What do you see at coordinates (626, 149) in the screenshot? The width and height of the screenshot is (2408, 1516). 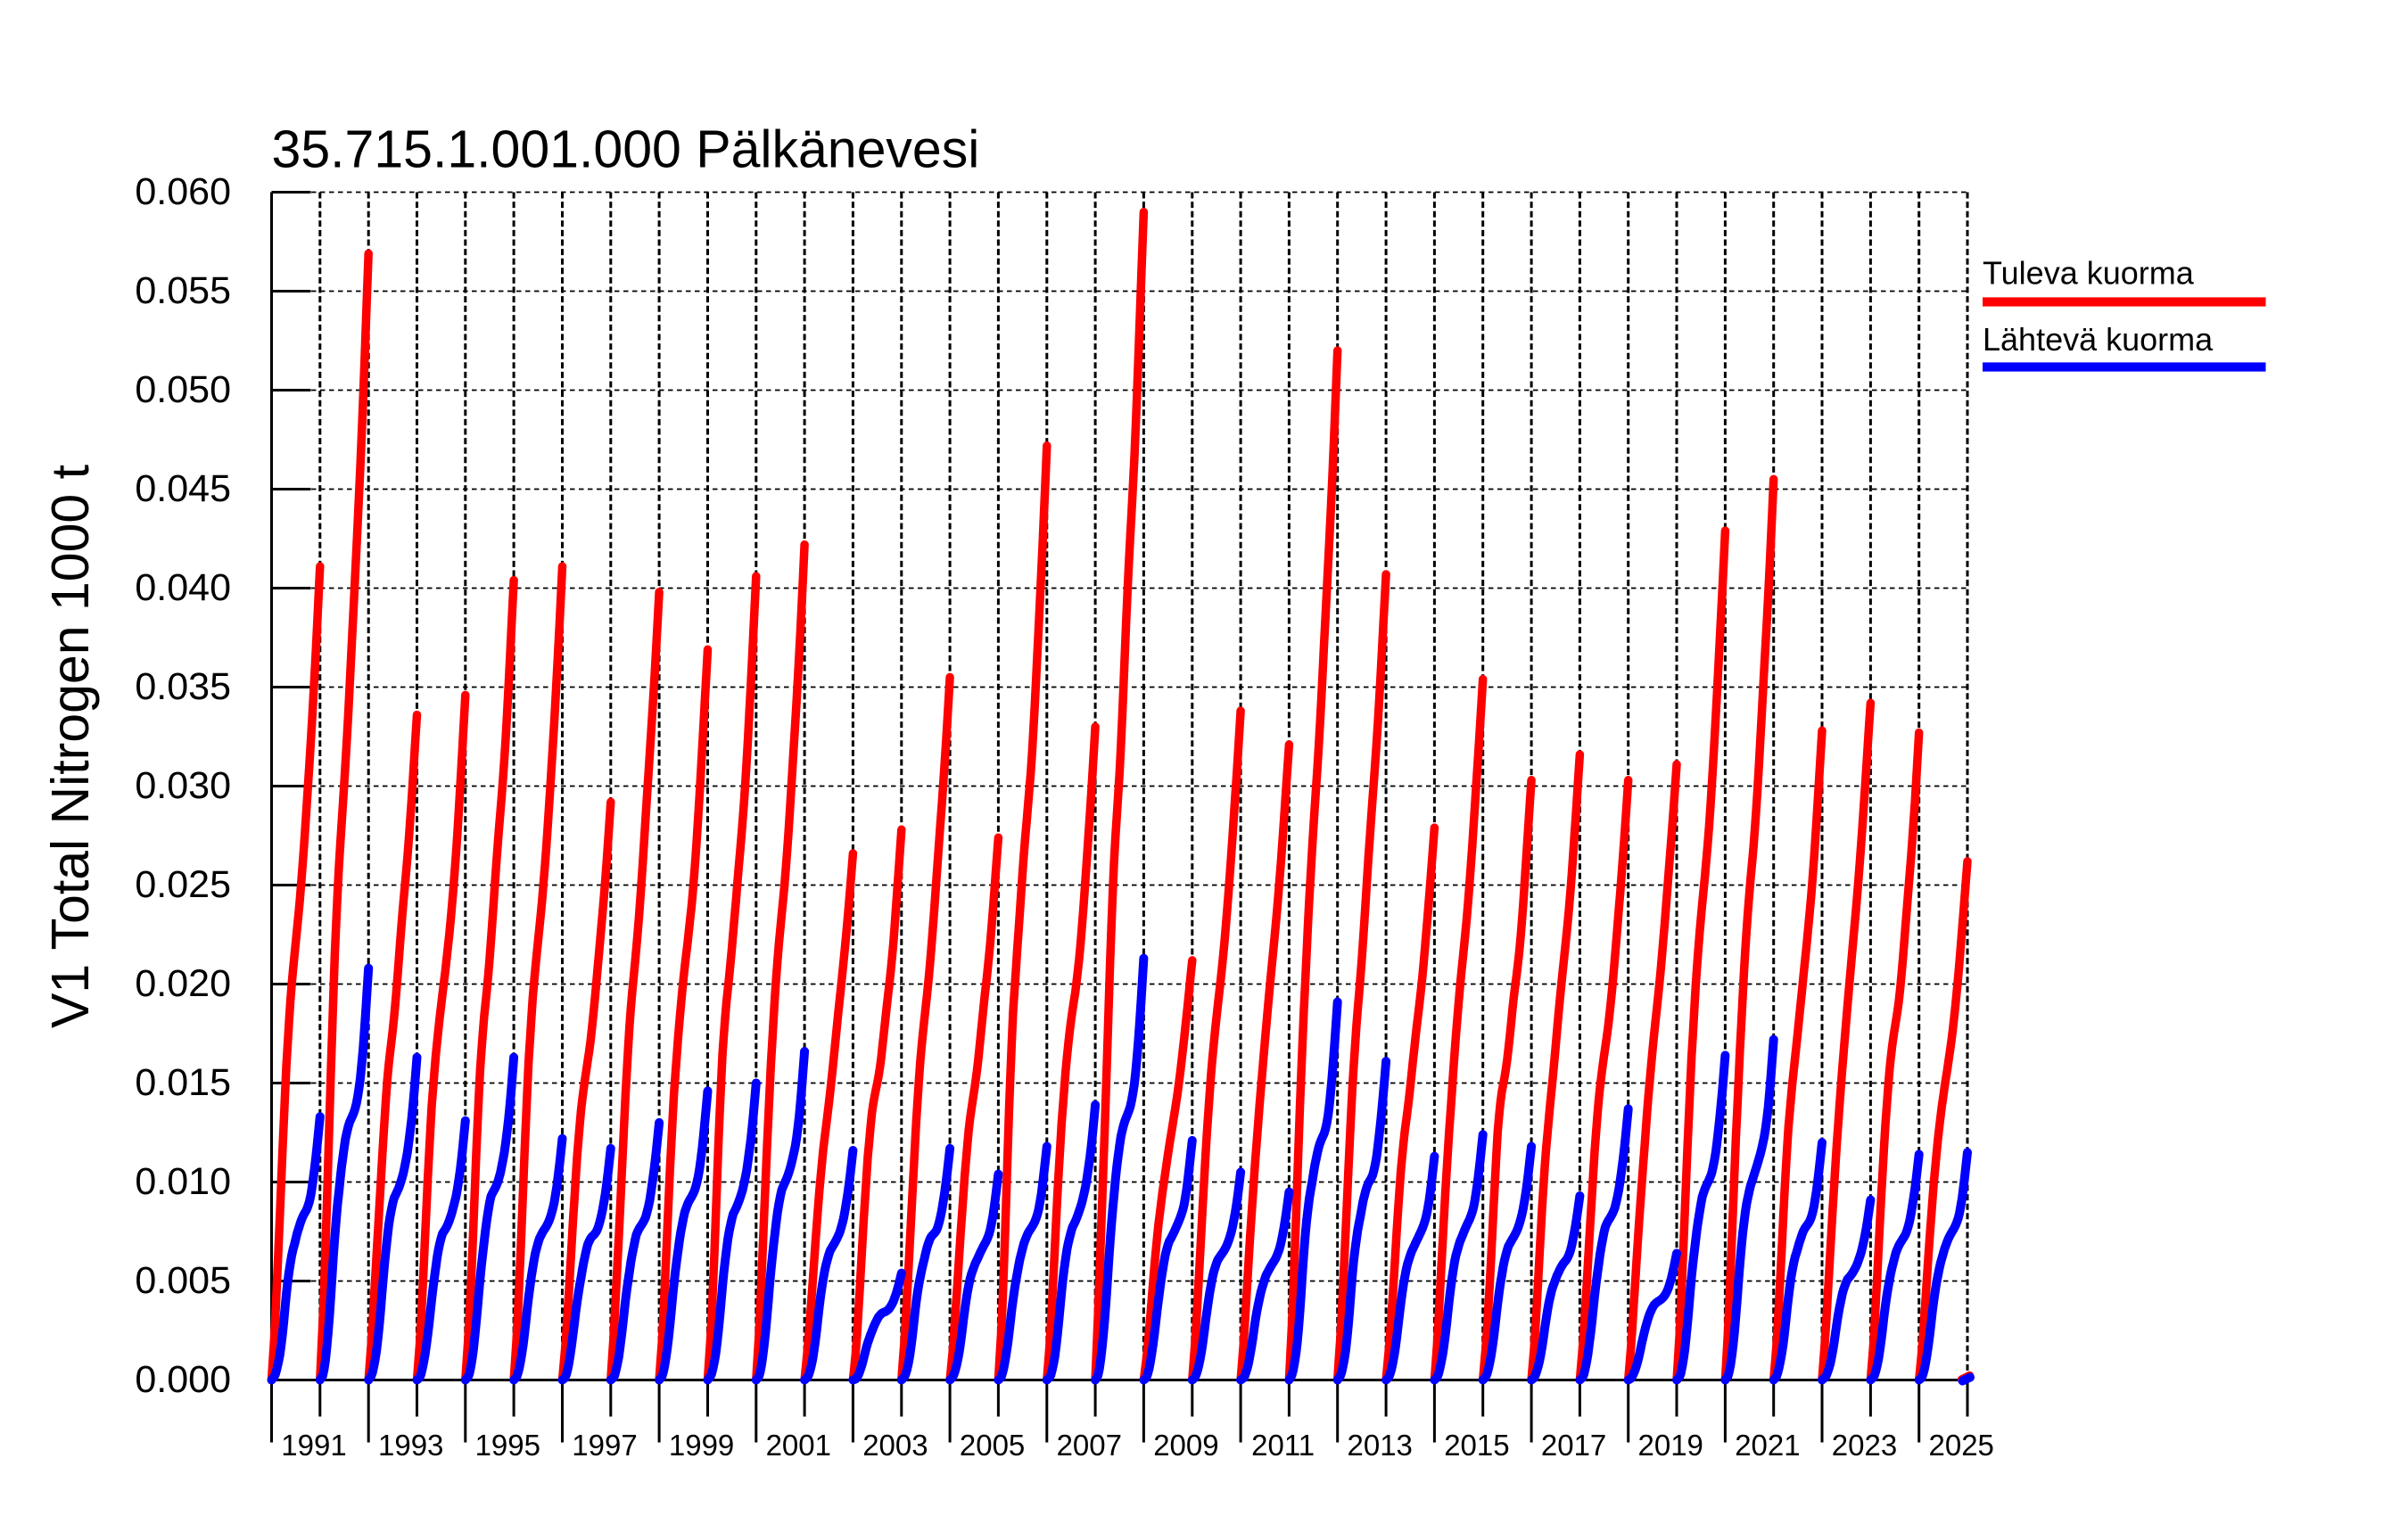 I see `svg-text: 35.715.1.001.000 Pälkänevesi` at bounding box center [626, 149].